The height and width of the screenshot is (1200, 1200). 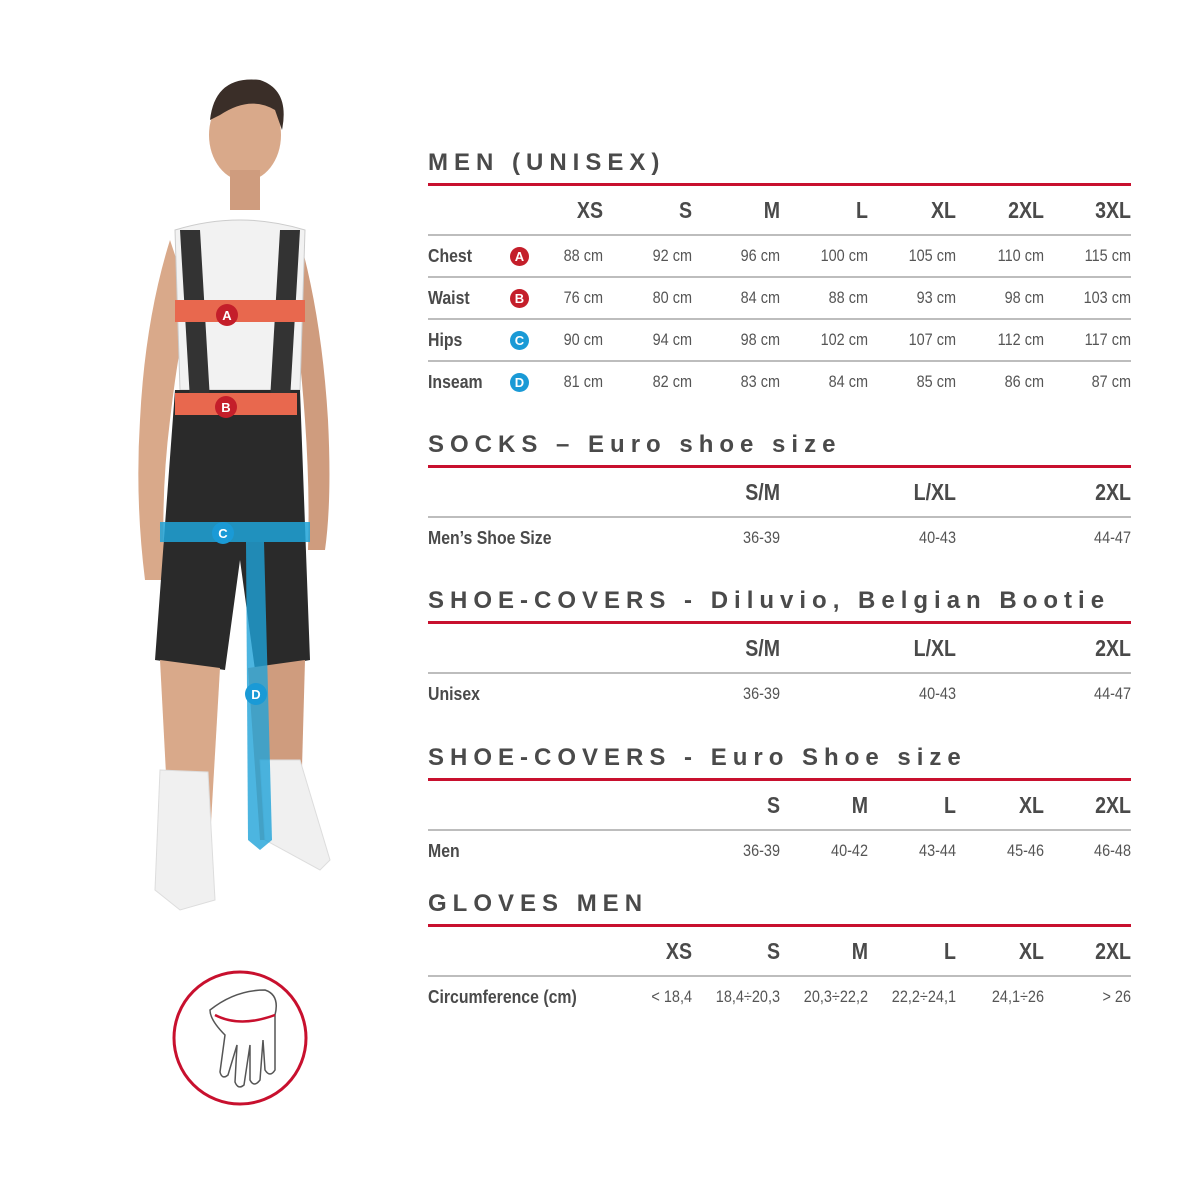 What do you see at coordinates (1107, 297) in the screenshot?
I see `size-value: 103 cm` at bounding box center [1107, 297].